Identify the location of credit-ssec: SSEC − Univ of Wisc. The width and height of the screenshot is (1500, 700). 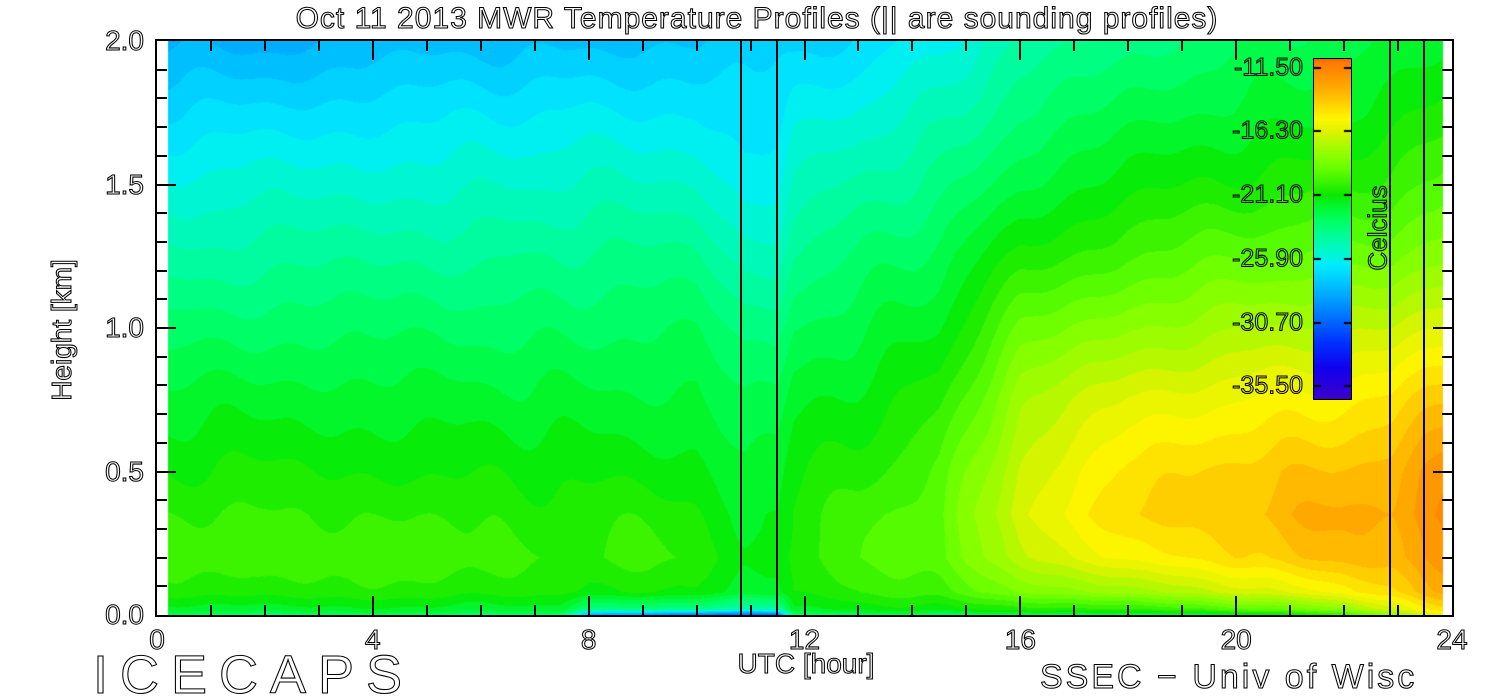
(1228, 676).